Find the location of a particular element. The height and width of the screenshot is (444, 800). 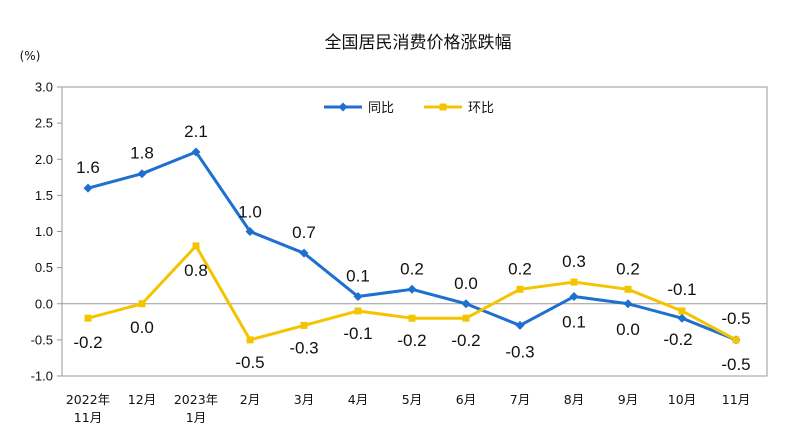

y-tick-label: -0.5 is located at coordinates (42, 339).